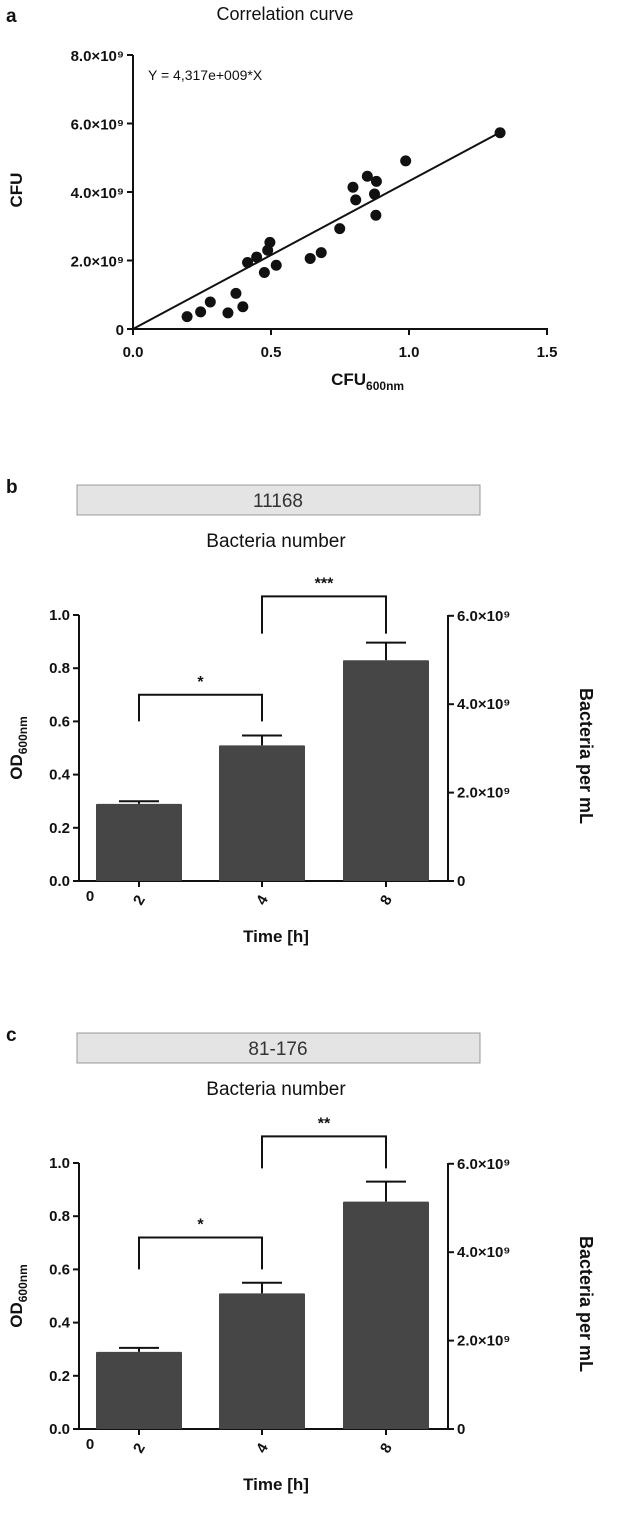  I want to click on x-tick-label-a: 0.0, so click(133, 352).